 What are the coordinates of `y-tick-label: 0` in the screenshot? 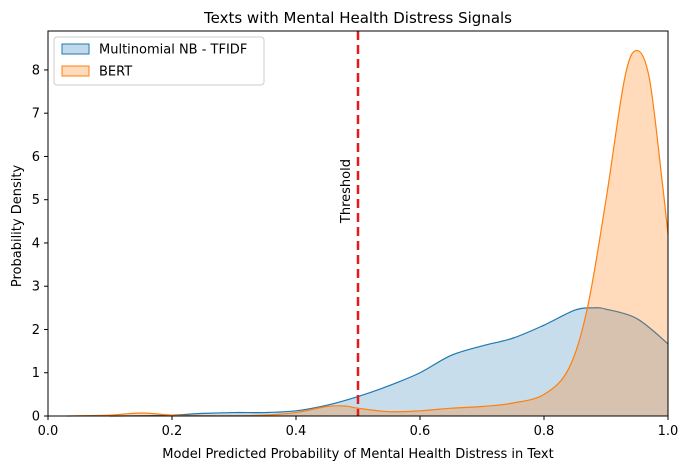 It's located at (36, 417).